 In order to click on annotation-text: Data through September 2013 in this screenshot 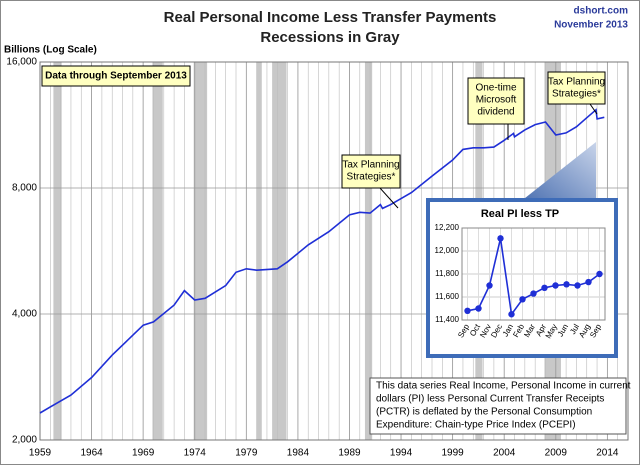, I will do `click(116, 76)`.